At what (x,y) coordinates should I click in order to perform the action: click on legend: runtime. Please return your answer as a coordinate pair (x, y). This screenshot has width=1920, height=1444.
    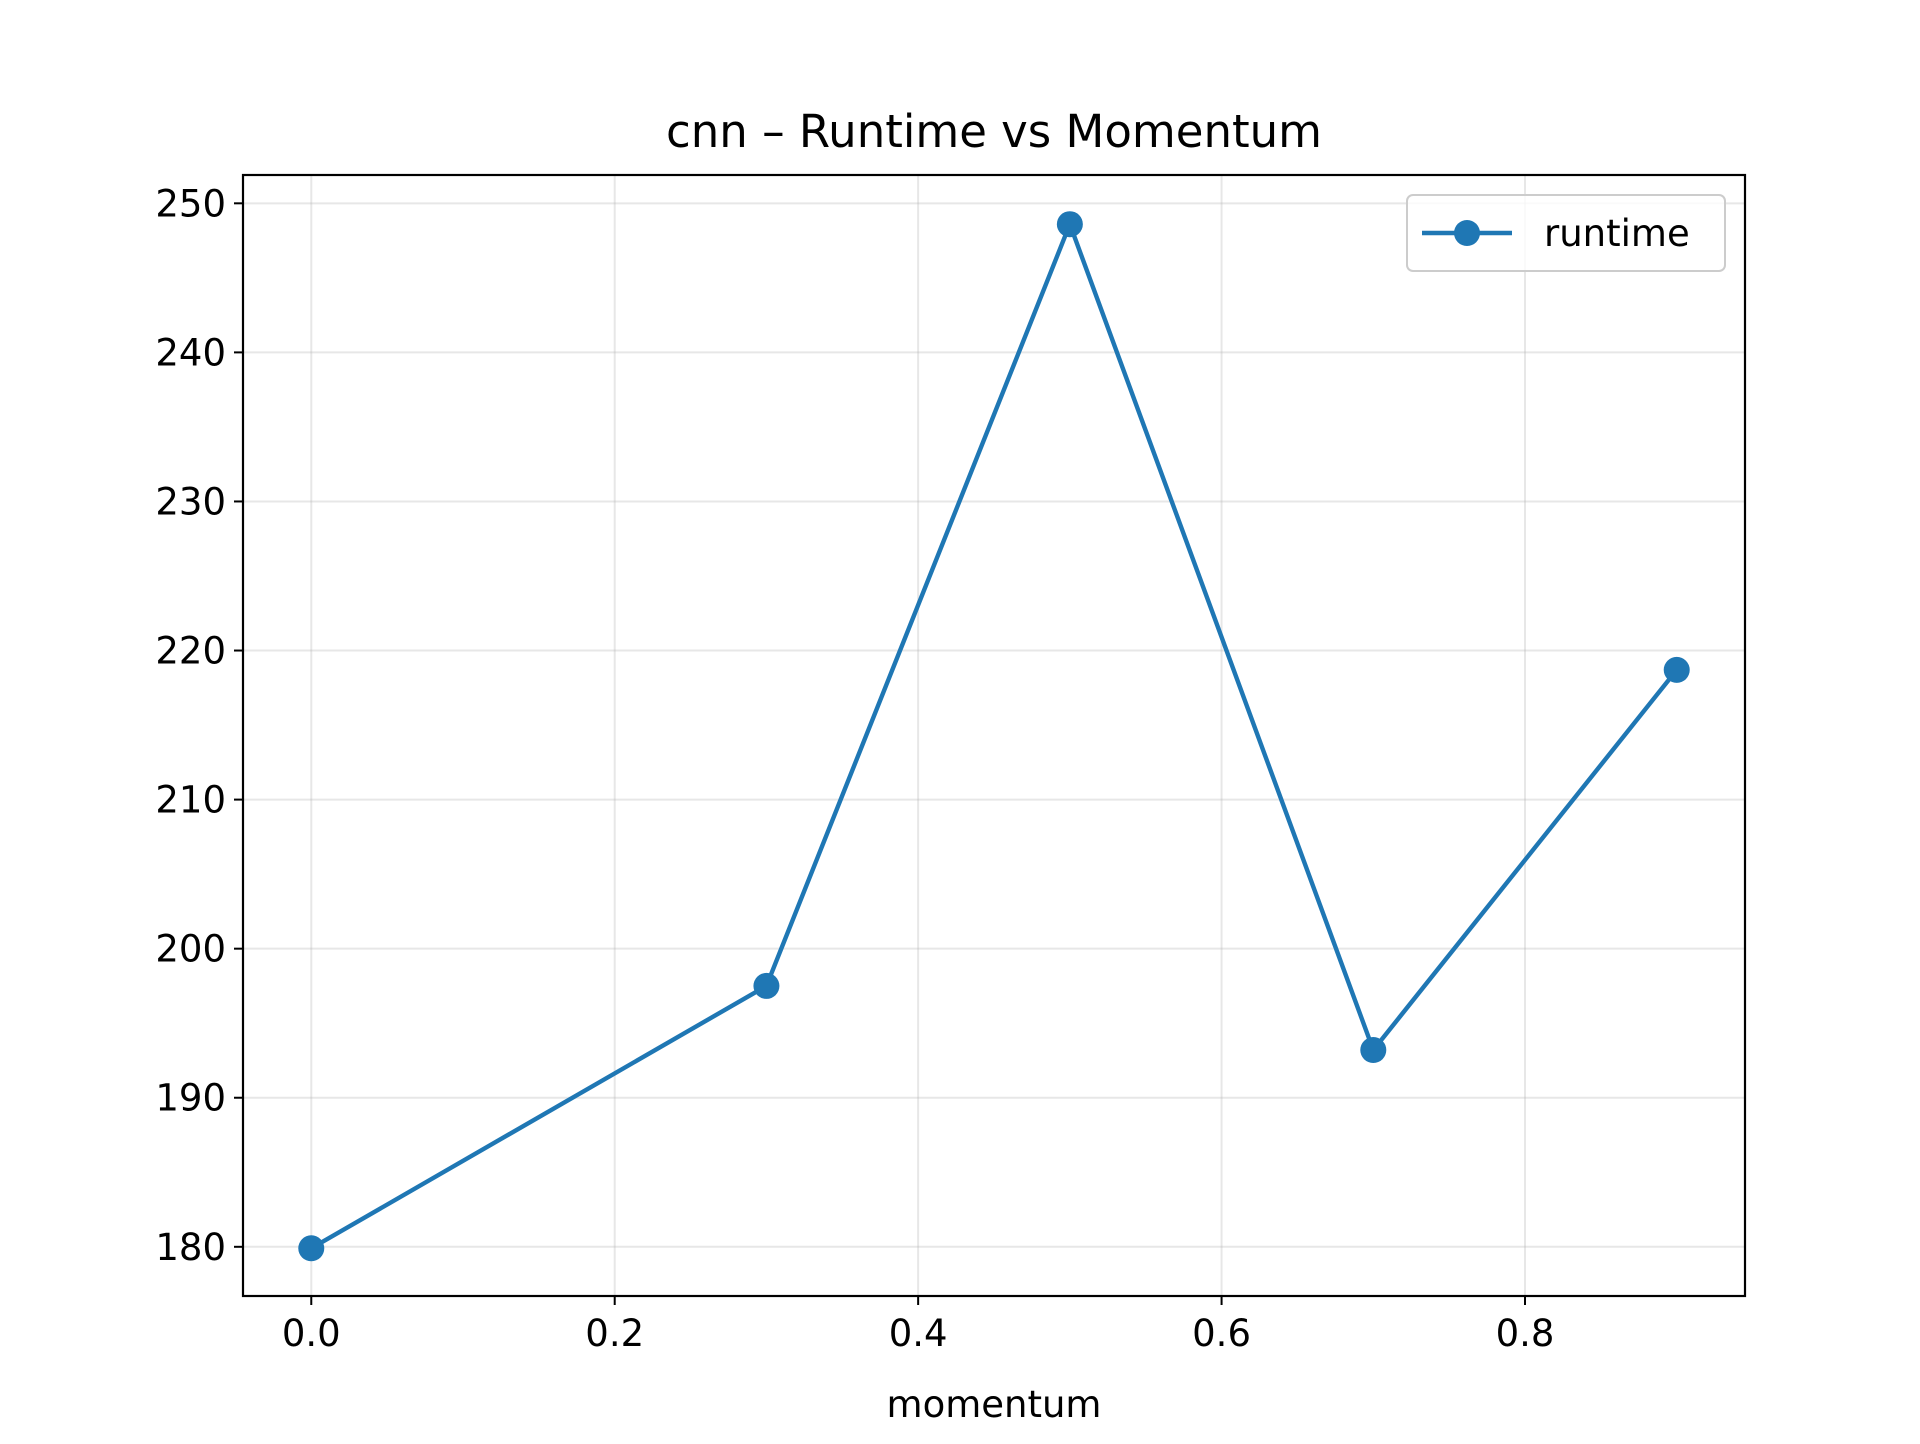
    Looking at the image, I should click on (1566, 233).